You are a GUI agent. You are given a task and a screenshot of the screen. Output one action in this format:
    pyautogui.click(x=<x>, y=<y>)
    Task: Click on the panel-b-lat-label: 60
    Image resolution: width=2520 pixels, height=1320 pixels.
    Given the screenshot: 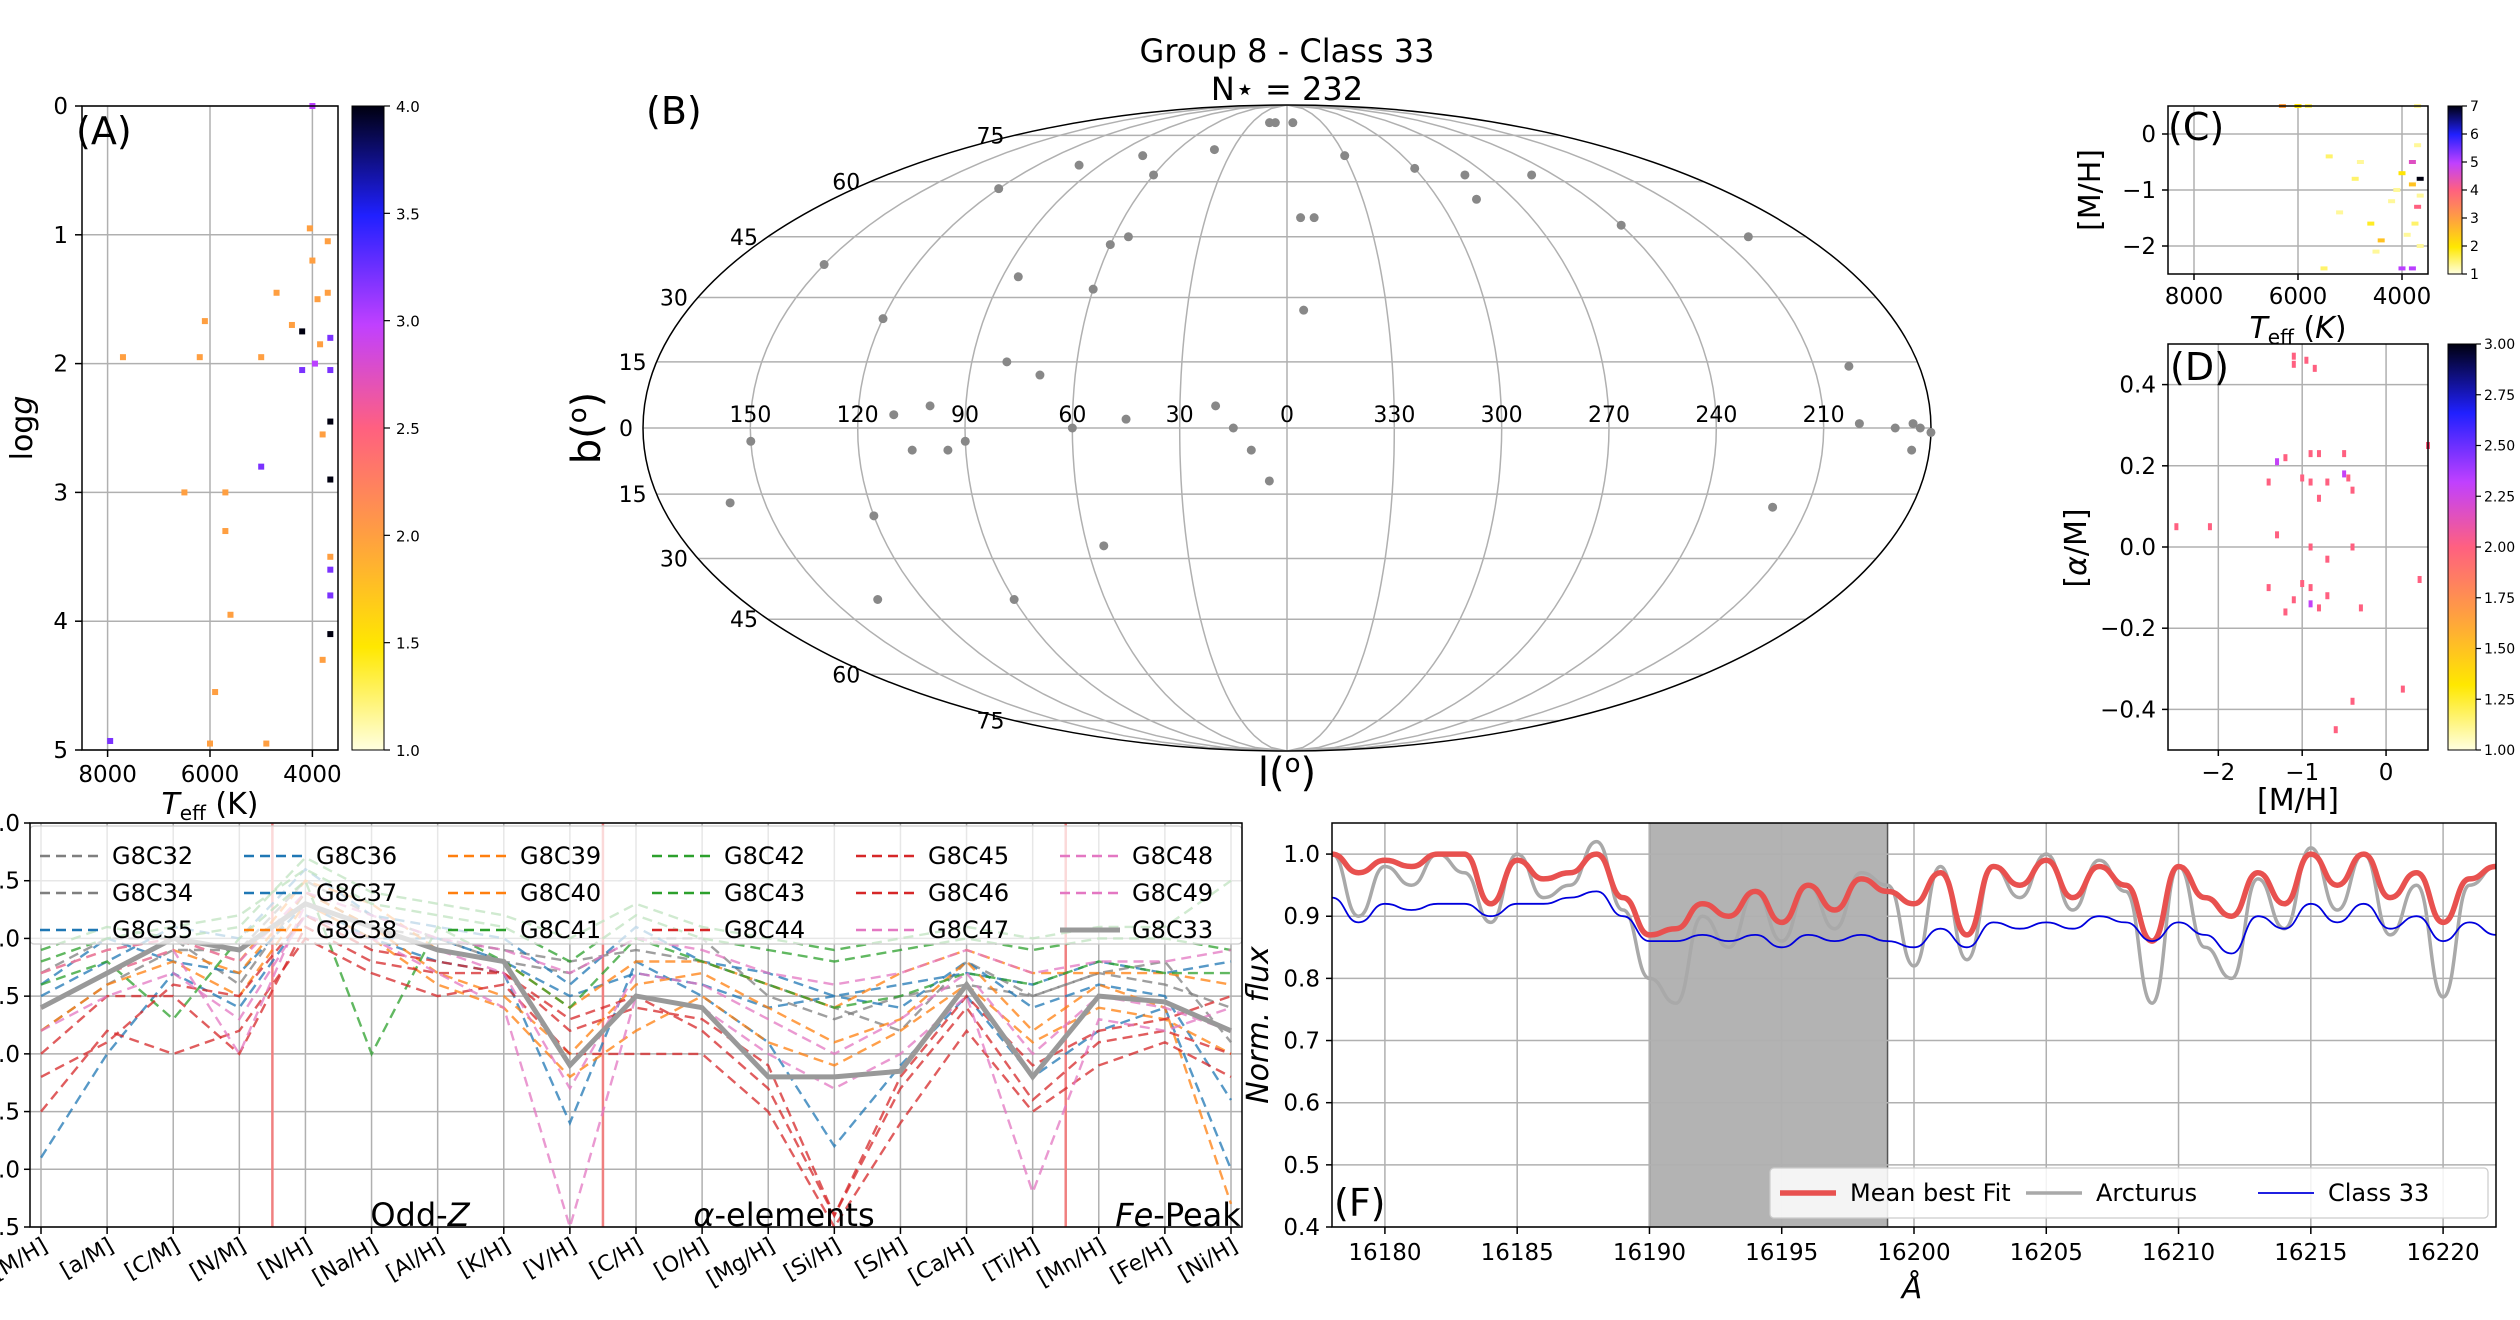 What is the action you would take?
    pyautogui.click(x=846, y=183)
    